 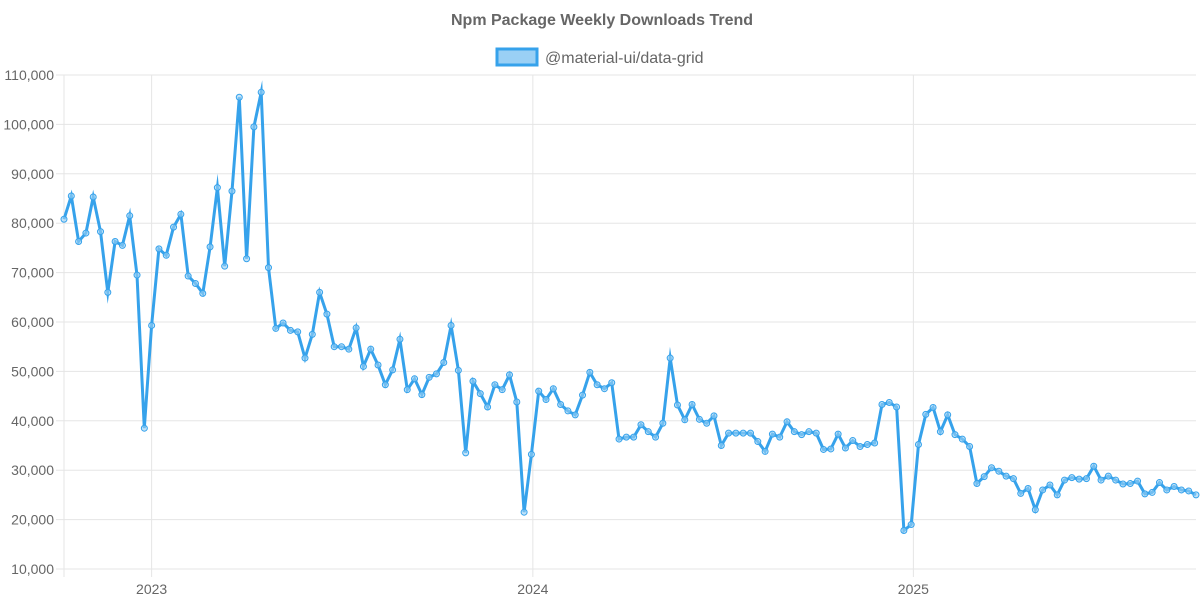 I want to click on x-axis: 2023 2024 2025, so click(x=532, y=589).